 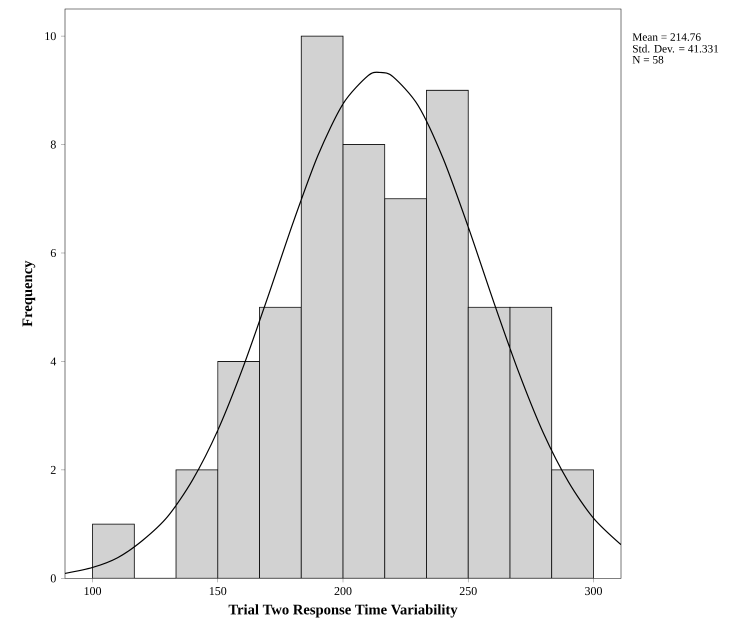 I want to click on x-axis-title: Trial Two Response Time Variability, so click(x=343, y=611).